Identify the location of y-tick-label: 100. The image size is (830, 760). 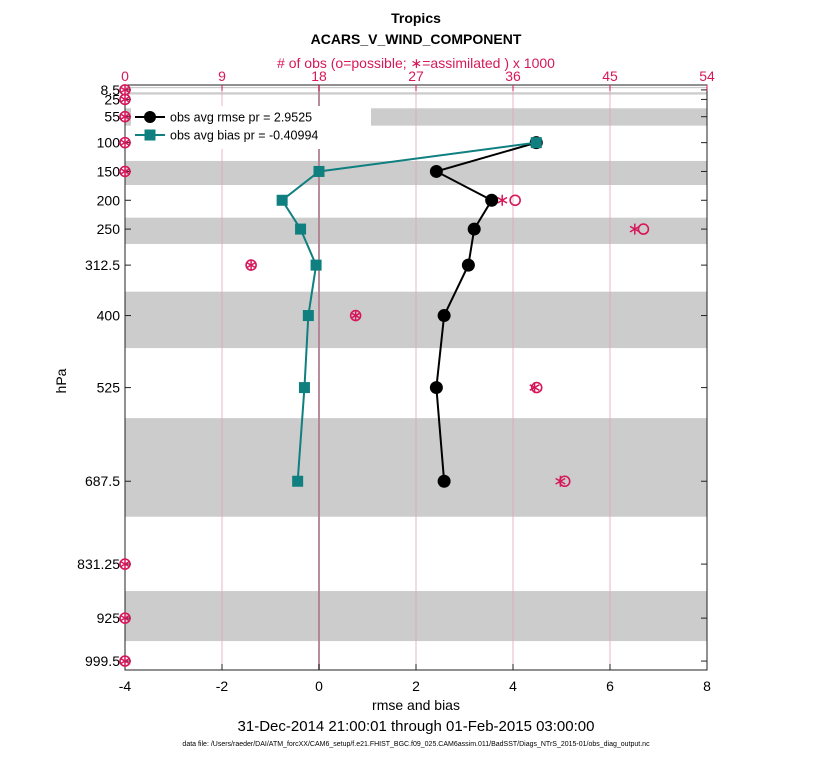
(109, 143).